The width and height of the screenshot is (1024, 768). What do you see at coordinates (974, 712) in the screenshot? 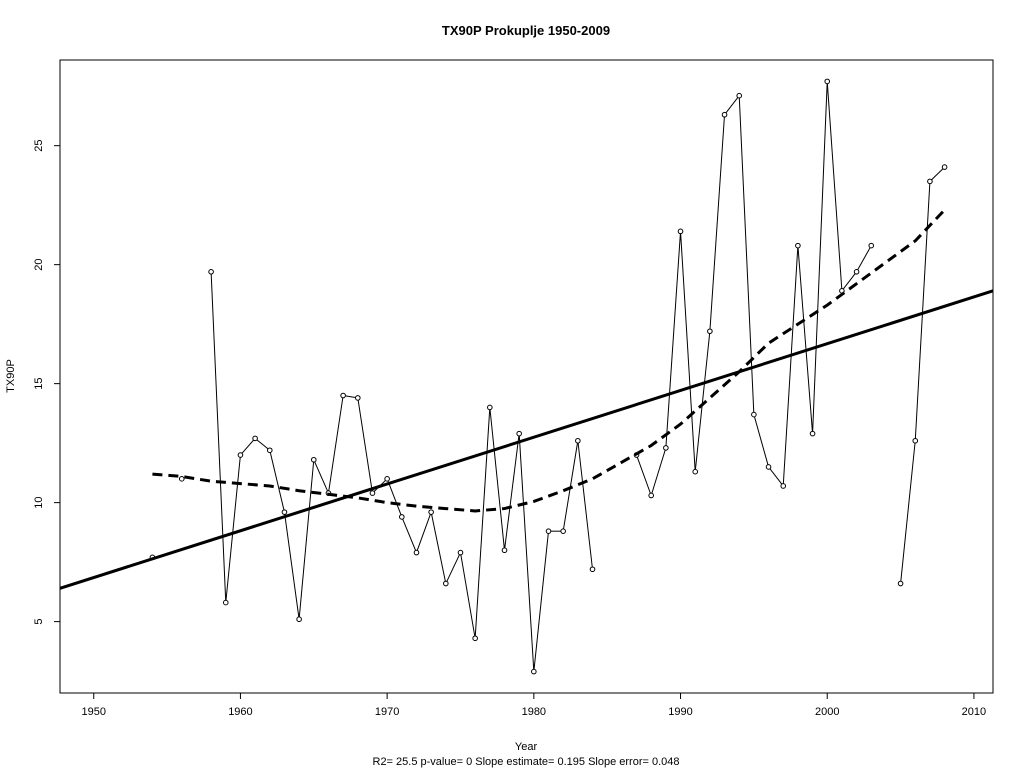
I see `x-tick-label: 2010` at bounding box center [974, 712].